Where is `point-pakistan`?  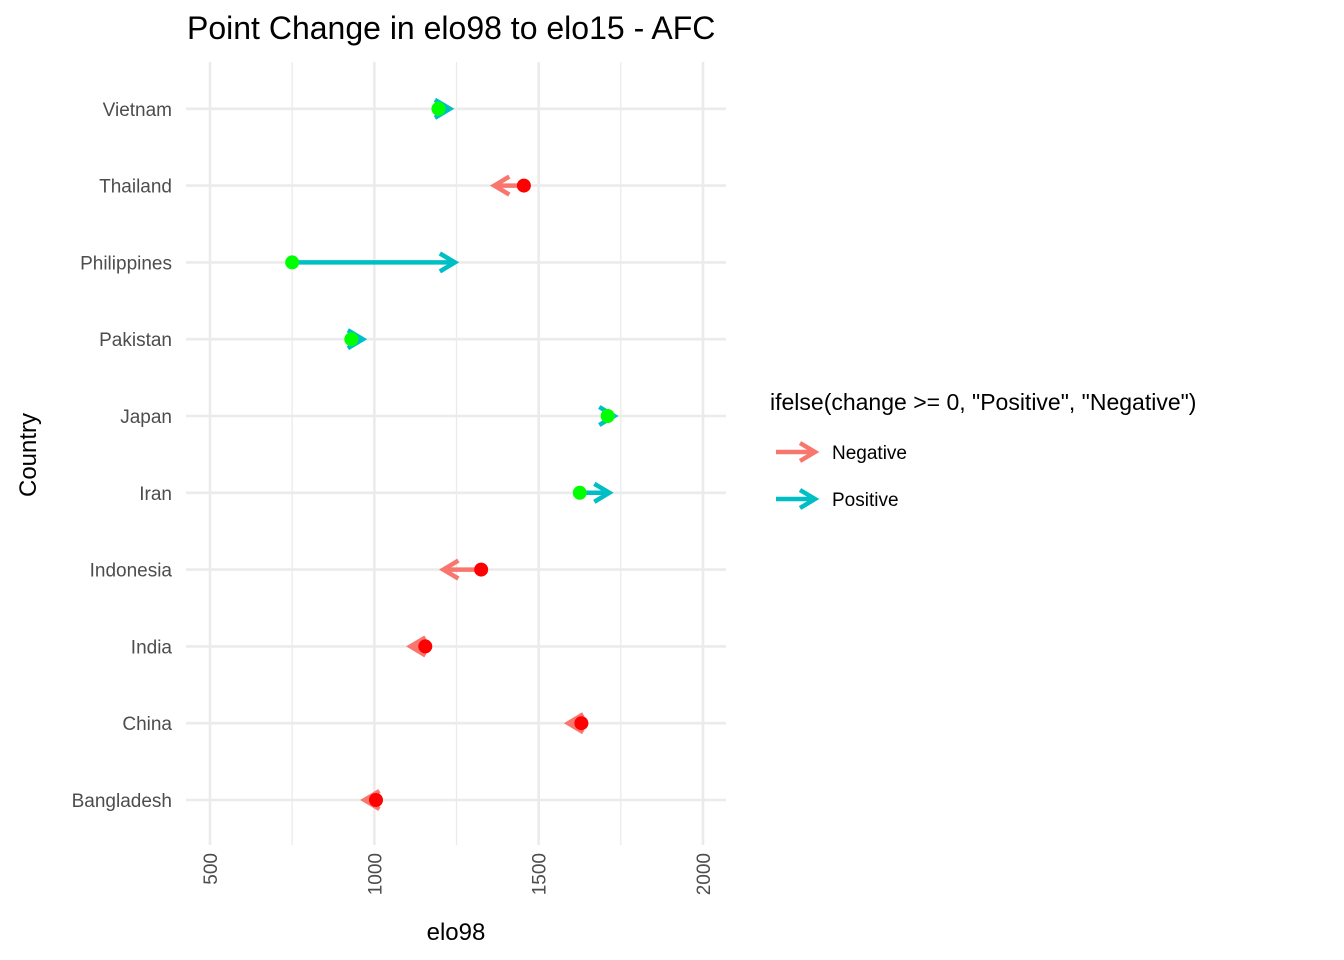
point-pakistan is located at coordinates (351, 339).